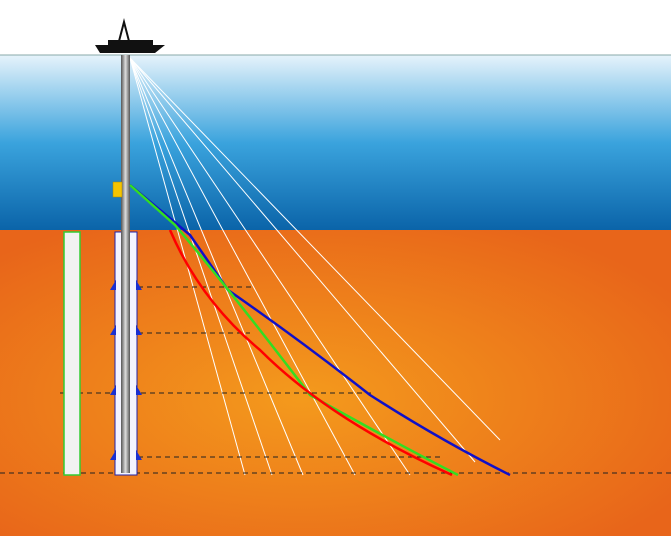  What do you see at coordinates (130, 49) in the screenshot?
I see `hull` at bounding box center [130, 49].